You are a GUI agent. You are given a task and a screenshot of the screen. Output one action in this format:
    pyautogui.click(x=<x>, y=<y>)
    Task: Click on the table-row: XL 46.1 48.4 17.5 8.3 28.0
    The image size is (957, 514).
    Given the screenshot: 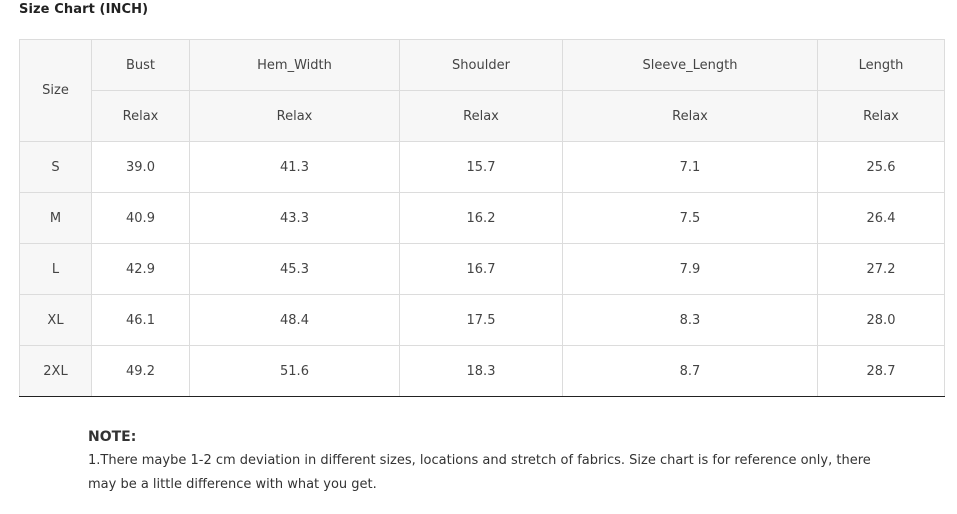 What is the action you would take?
    pyautogui.click(x=482, y=320)
    